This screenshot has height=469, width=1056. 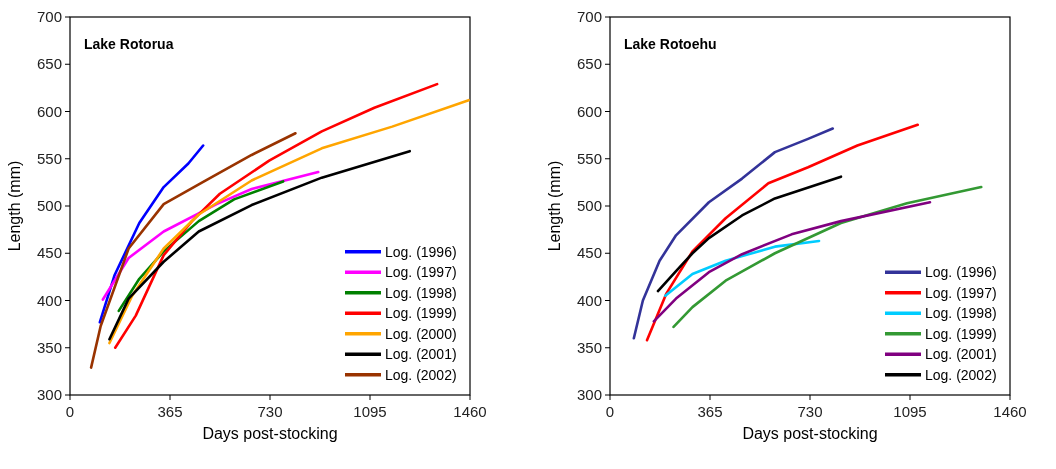 I want to click on text: Lake Rotorua, so click(x=129, y=44).